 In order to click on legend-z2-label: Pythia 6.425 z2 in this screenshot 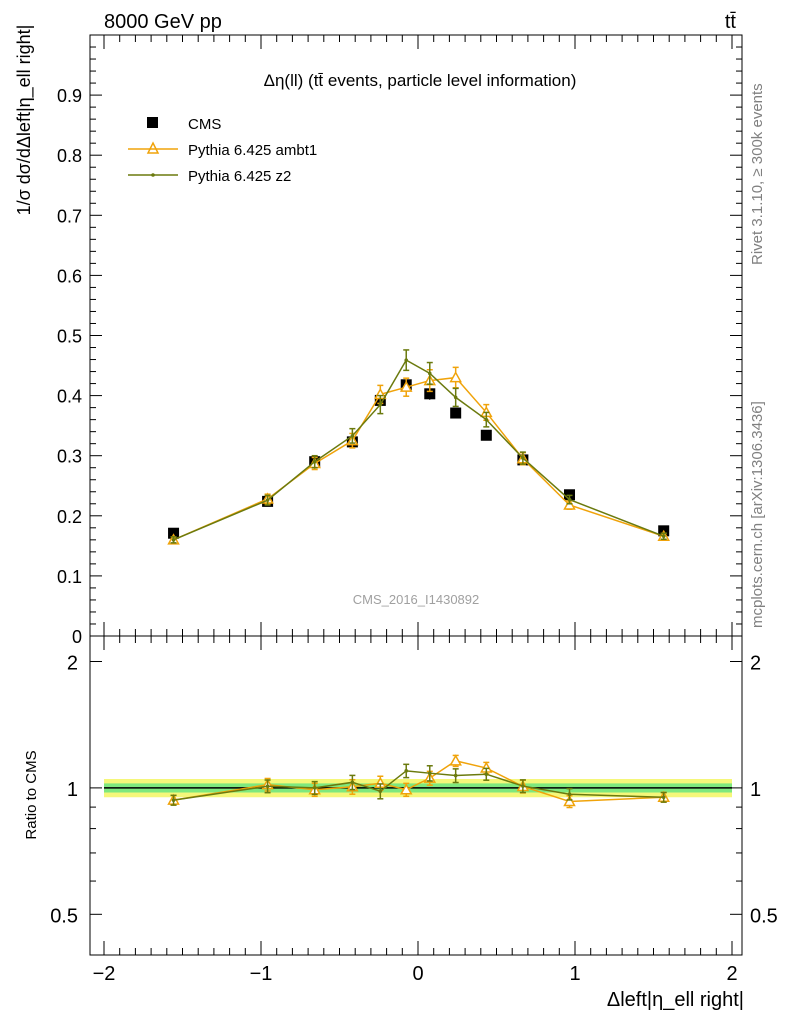, I will do `click(239, 176)`.